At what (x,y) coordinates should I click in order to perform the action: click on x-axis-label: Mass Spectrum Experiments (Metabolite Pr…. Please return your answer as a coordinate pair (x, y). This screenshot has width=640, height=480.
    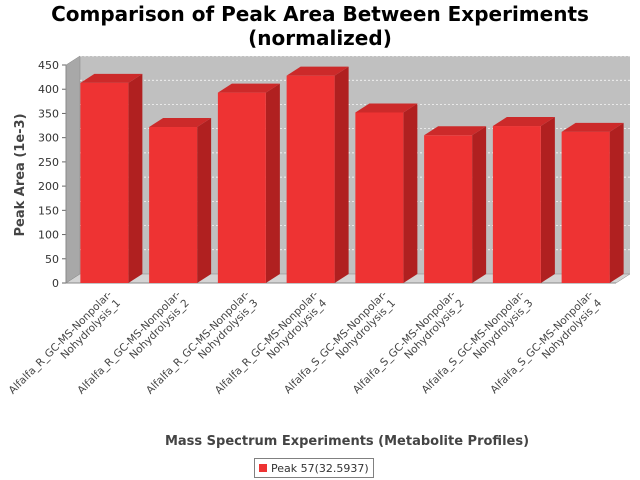
    Looking at the image, I should click on (347, 441).